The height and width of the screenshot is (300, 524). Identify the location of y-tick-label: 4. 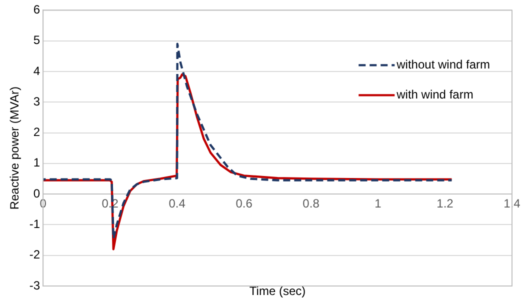
(36, 71).